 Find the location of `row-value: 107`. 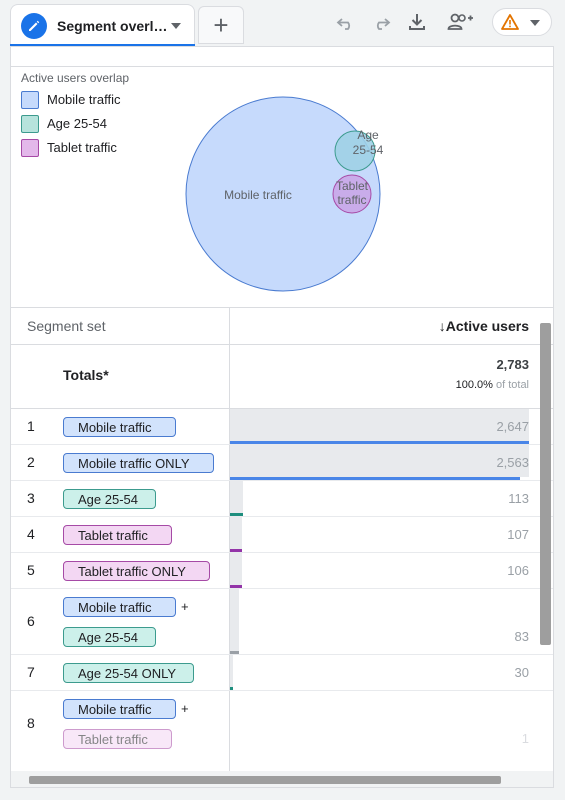

row-value: 107 is located at coordinates (518, 534).